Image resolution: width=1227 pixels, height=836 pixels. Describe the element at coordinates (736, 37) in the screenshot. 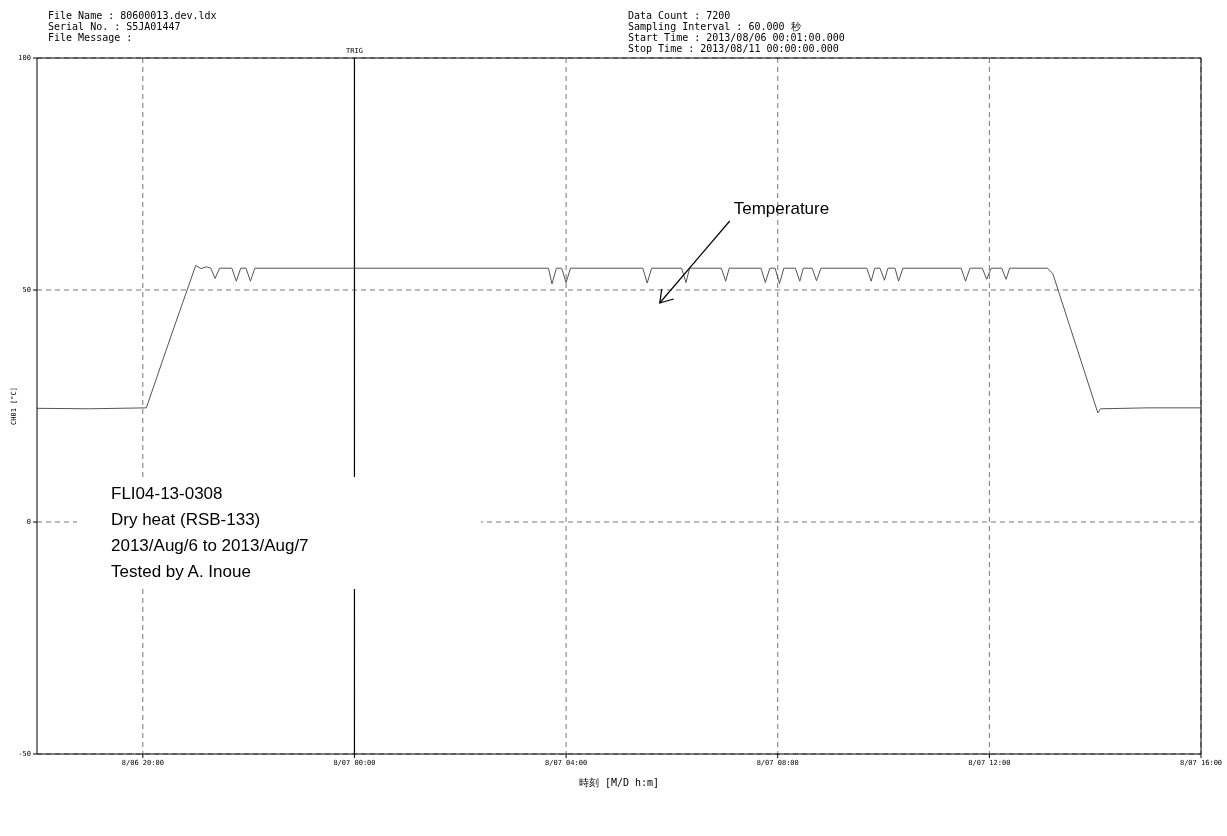

I see `text: Start Time : 2013/08/06 00:01:00.000` at that location.